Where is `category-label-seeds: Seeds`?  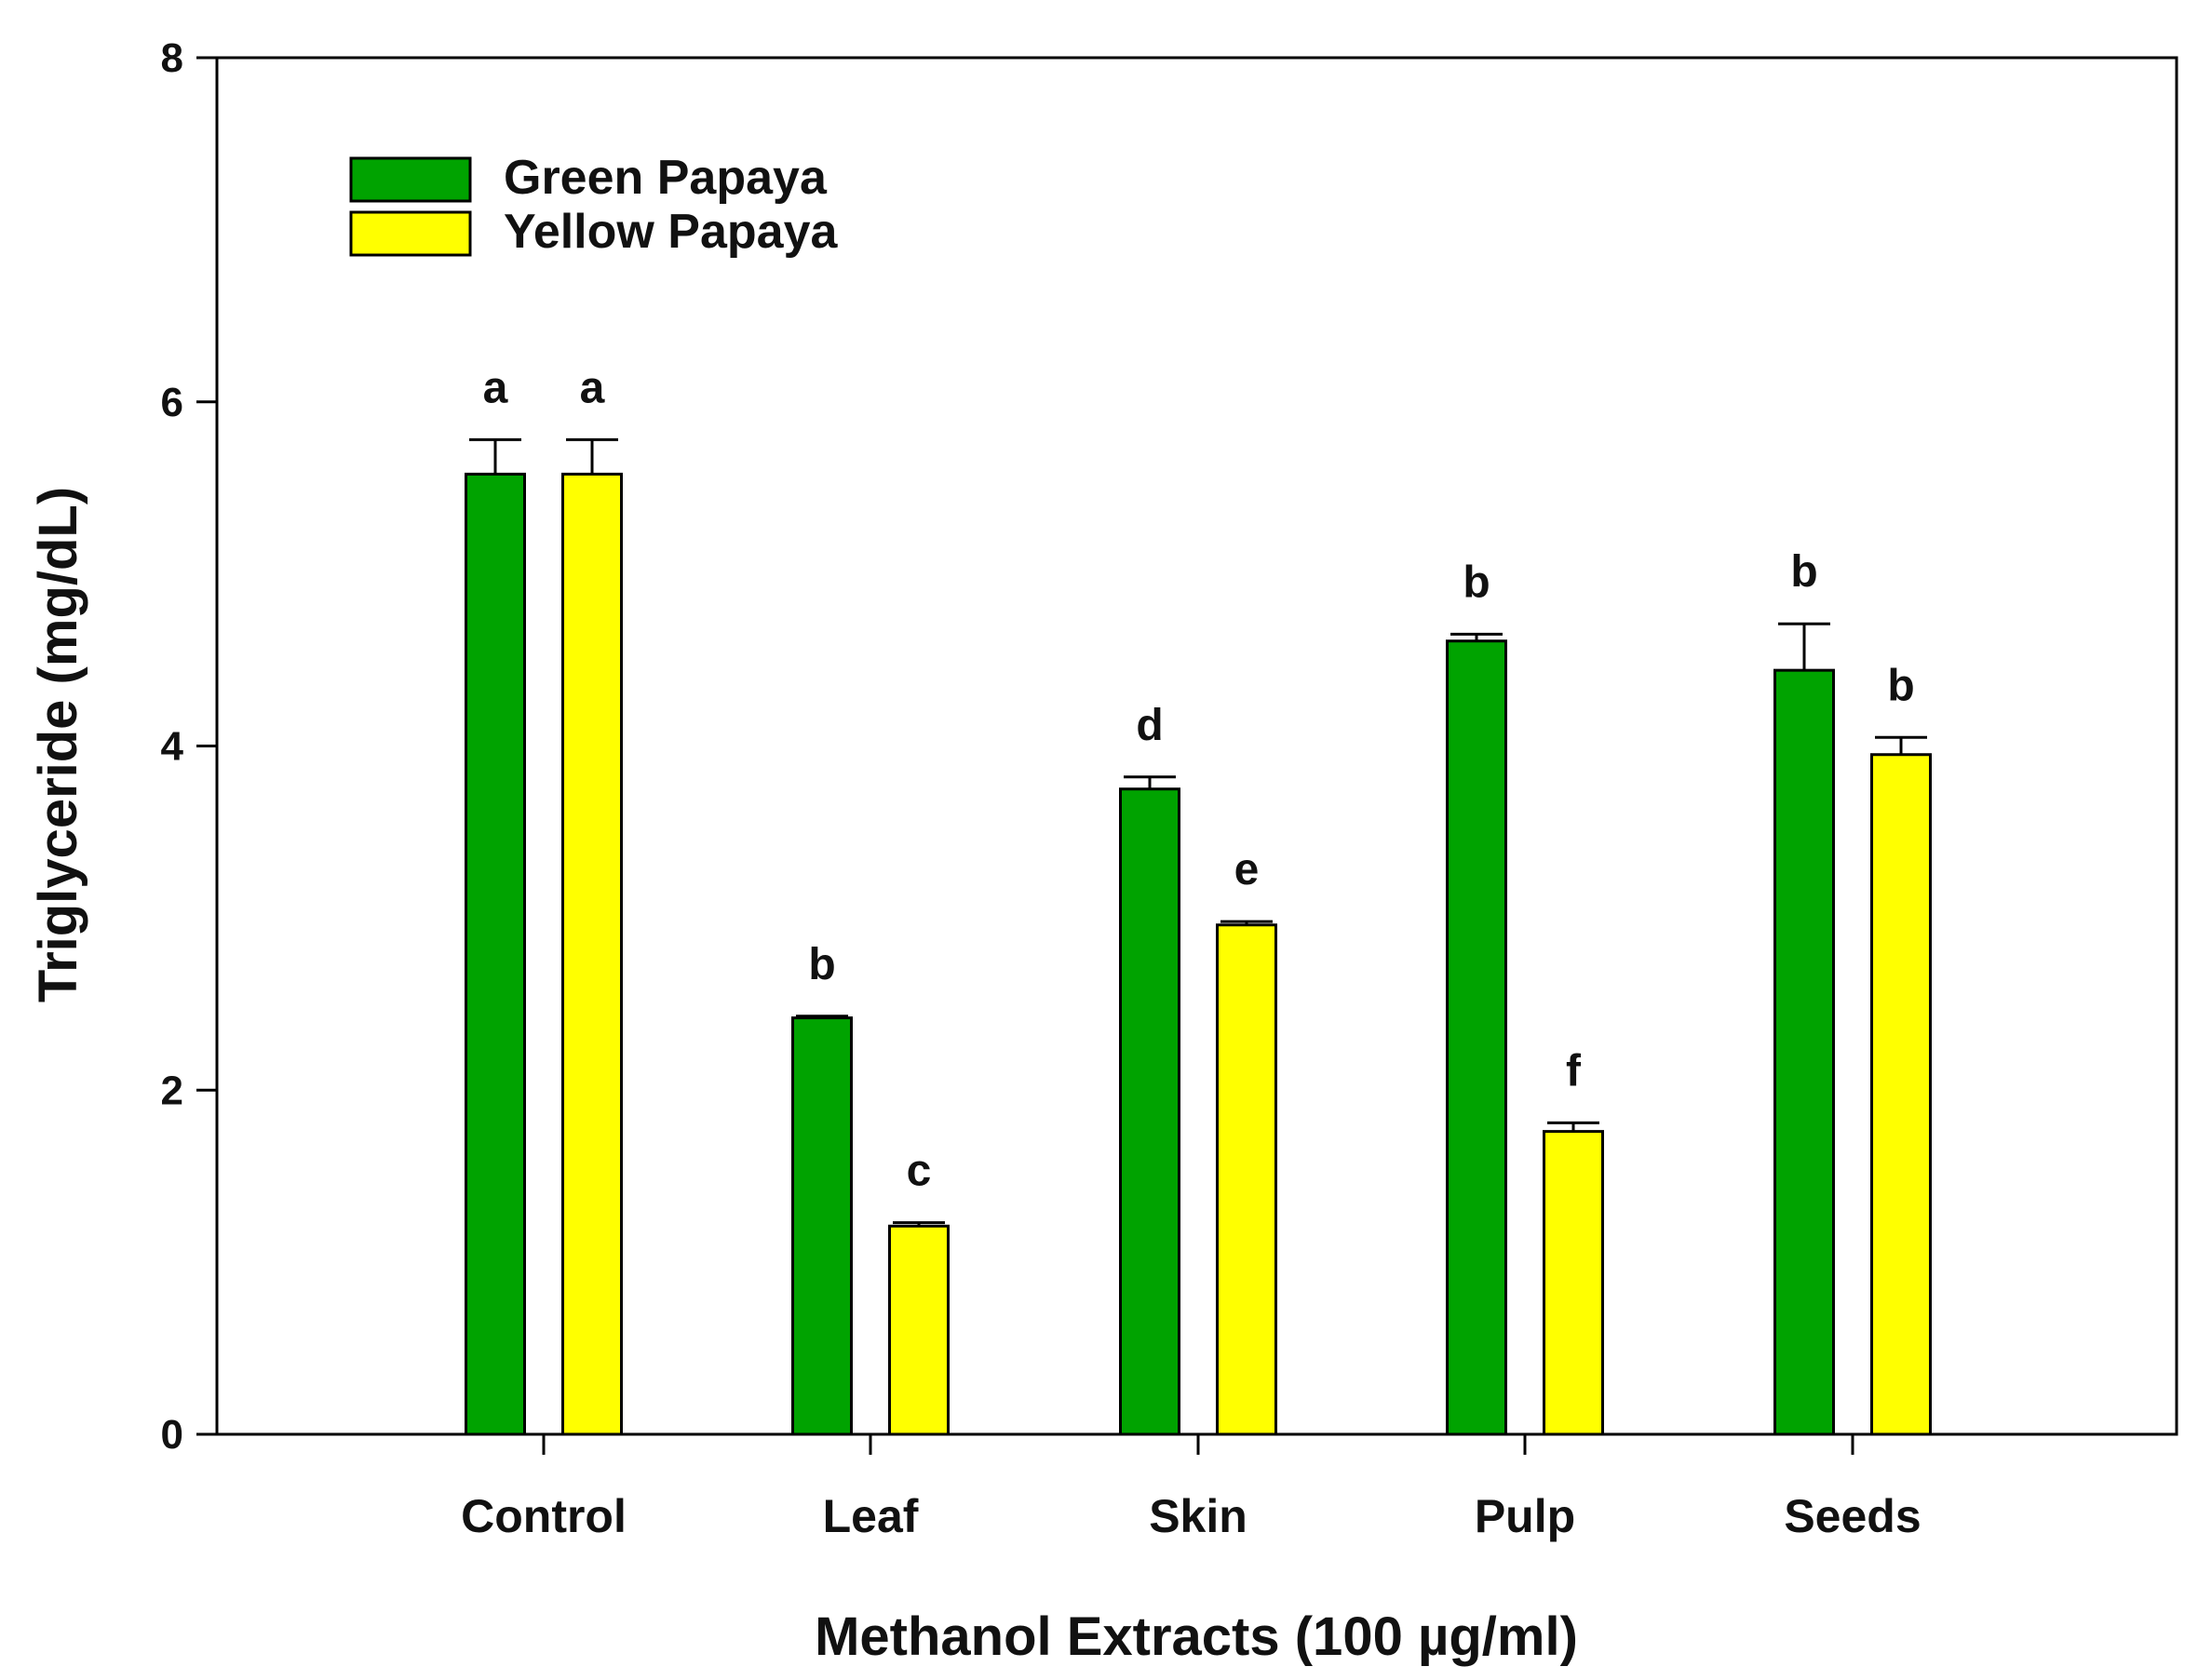 category-label-seeds: Seeds is located at coordinates (1852, 1516).